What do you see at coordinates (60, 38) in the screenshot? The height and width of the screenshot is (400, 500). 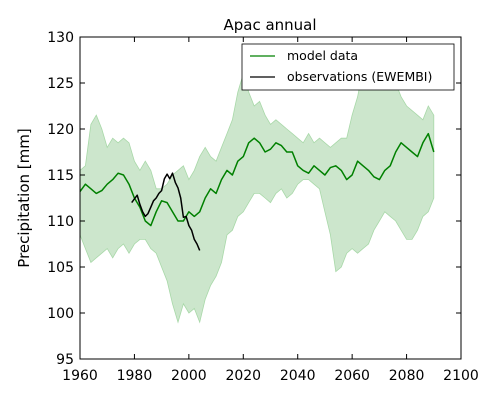 I see `y-tick-label: 130` at bounding box center [60, 38].